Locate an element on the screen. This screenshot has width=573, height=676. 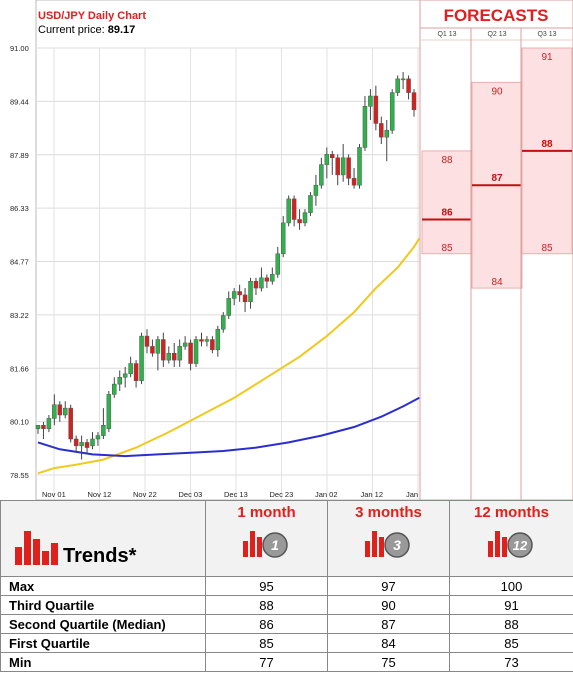
table-row: Max 95 97 100 is located at coordinates (286, 586).